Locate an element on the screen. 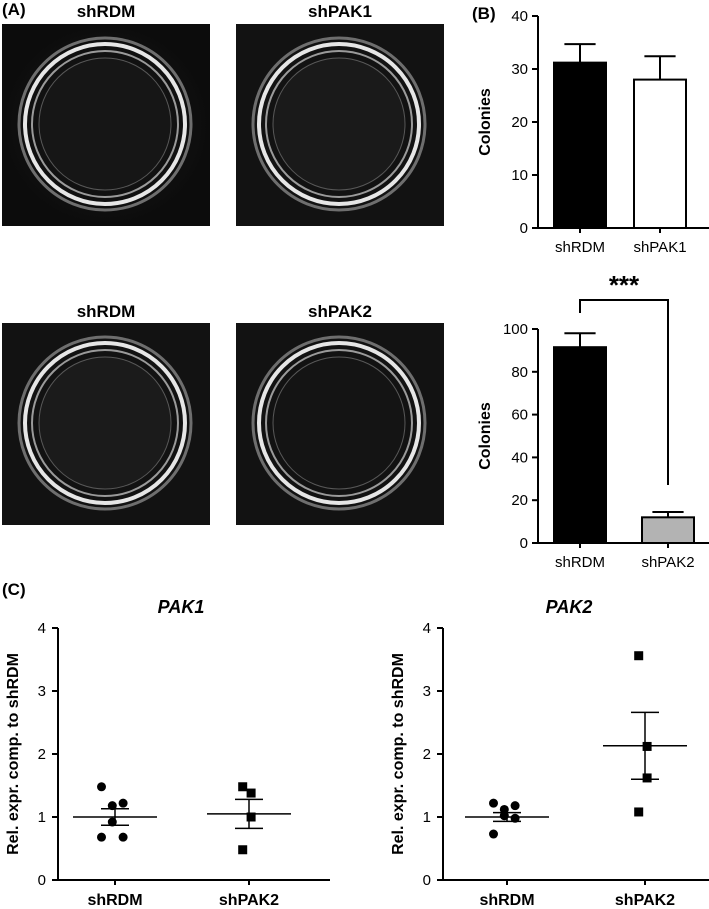 This screenshot has height=909, width=709. significance-stars: *** is located at coordinates (624, 285).